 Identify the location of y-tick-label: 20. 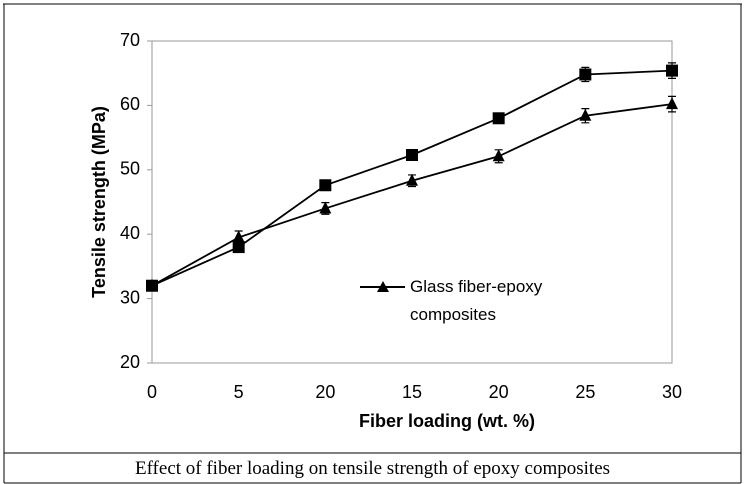
(130, 362).